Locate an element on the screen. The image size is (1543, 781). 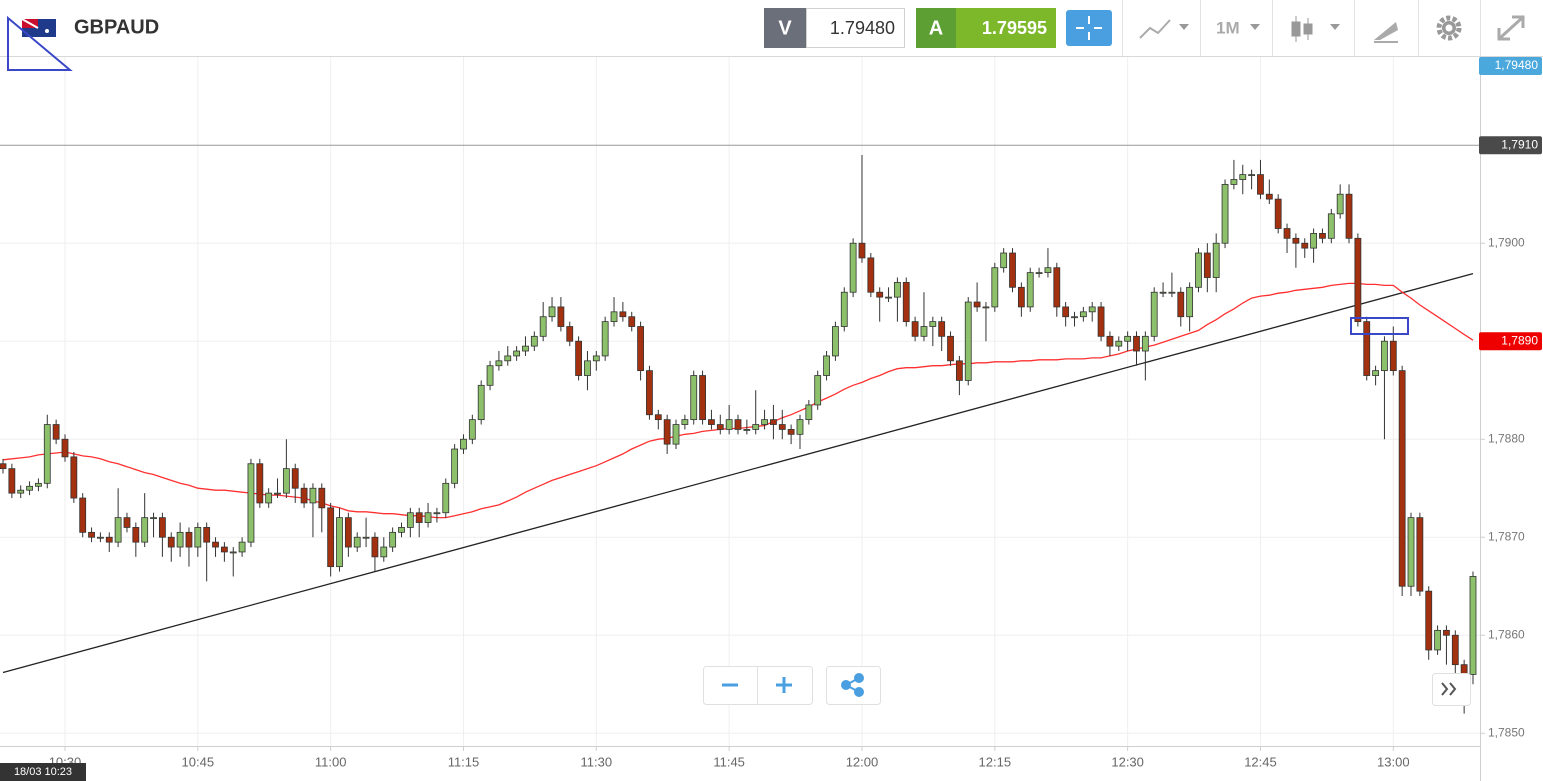
sell-price-box is located at coordinates (855, 28).